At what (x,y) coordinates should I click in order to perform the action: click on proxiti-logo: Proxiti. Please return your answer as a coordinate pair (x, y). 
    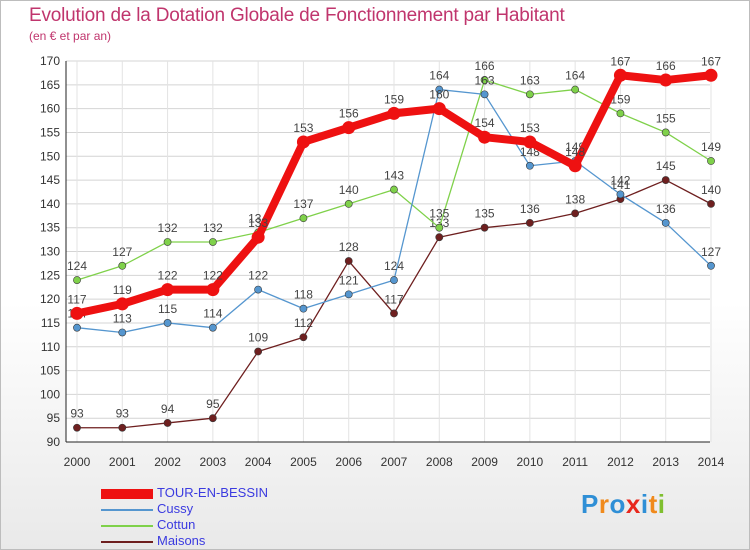
    Looking at the image, I should click on (623, 504).